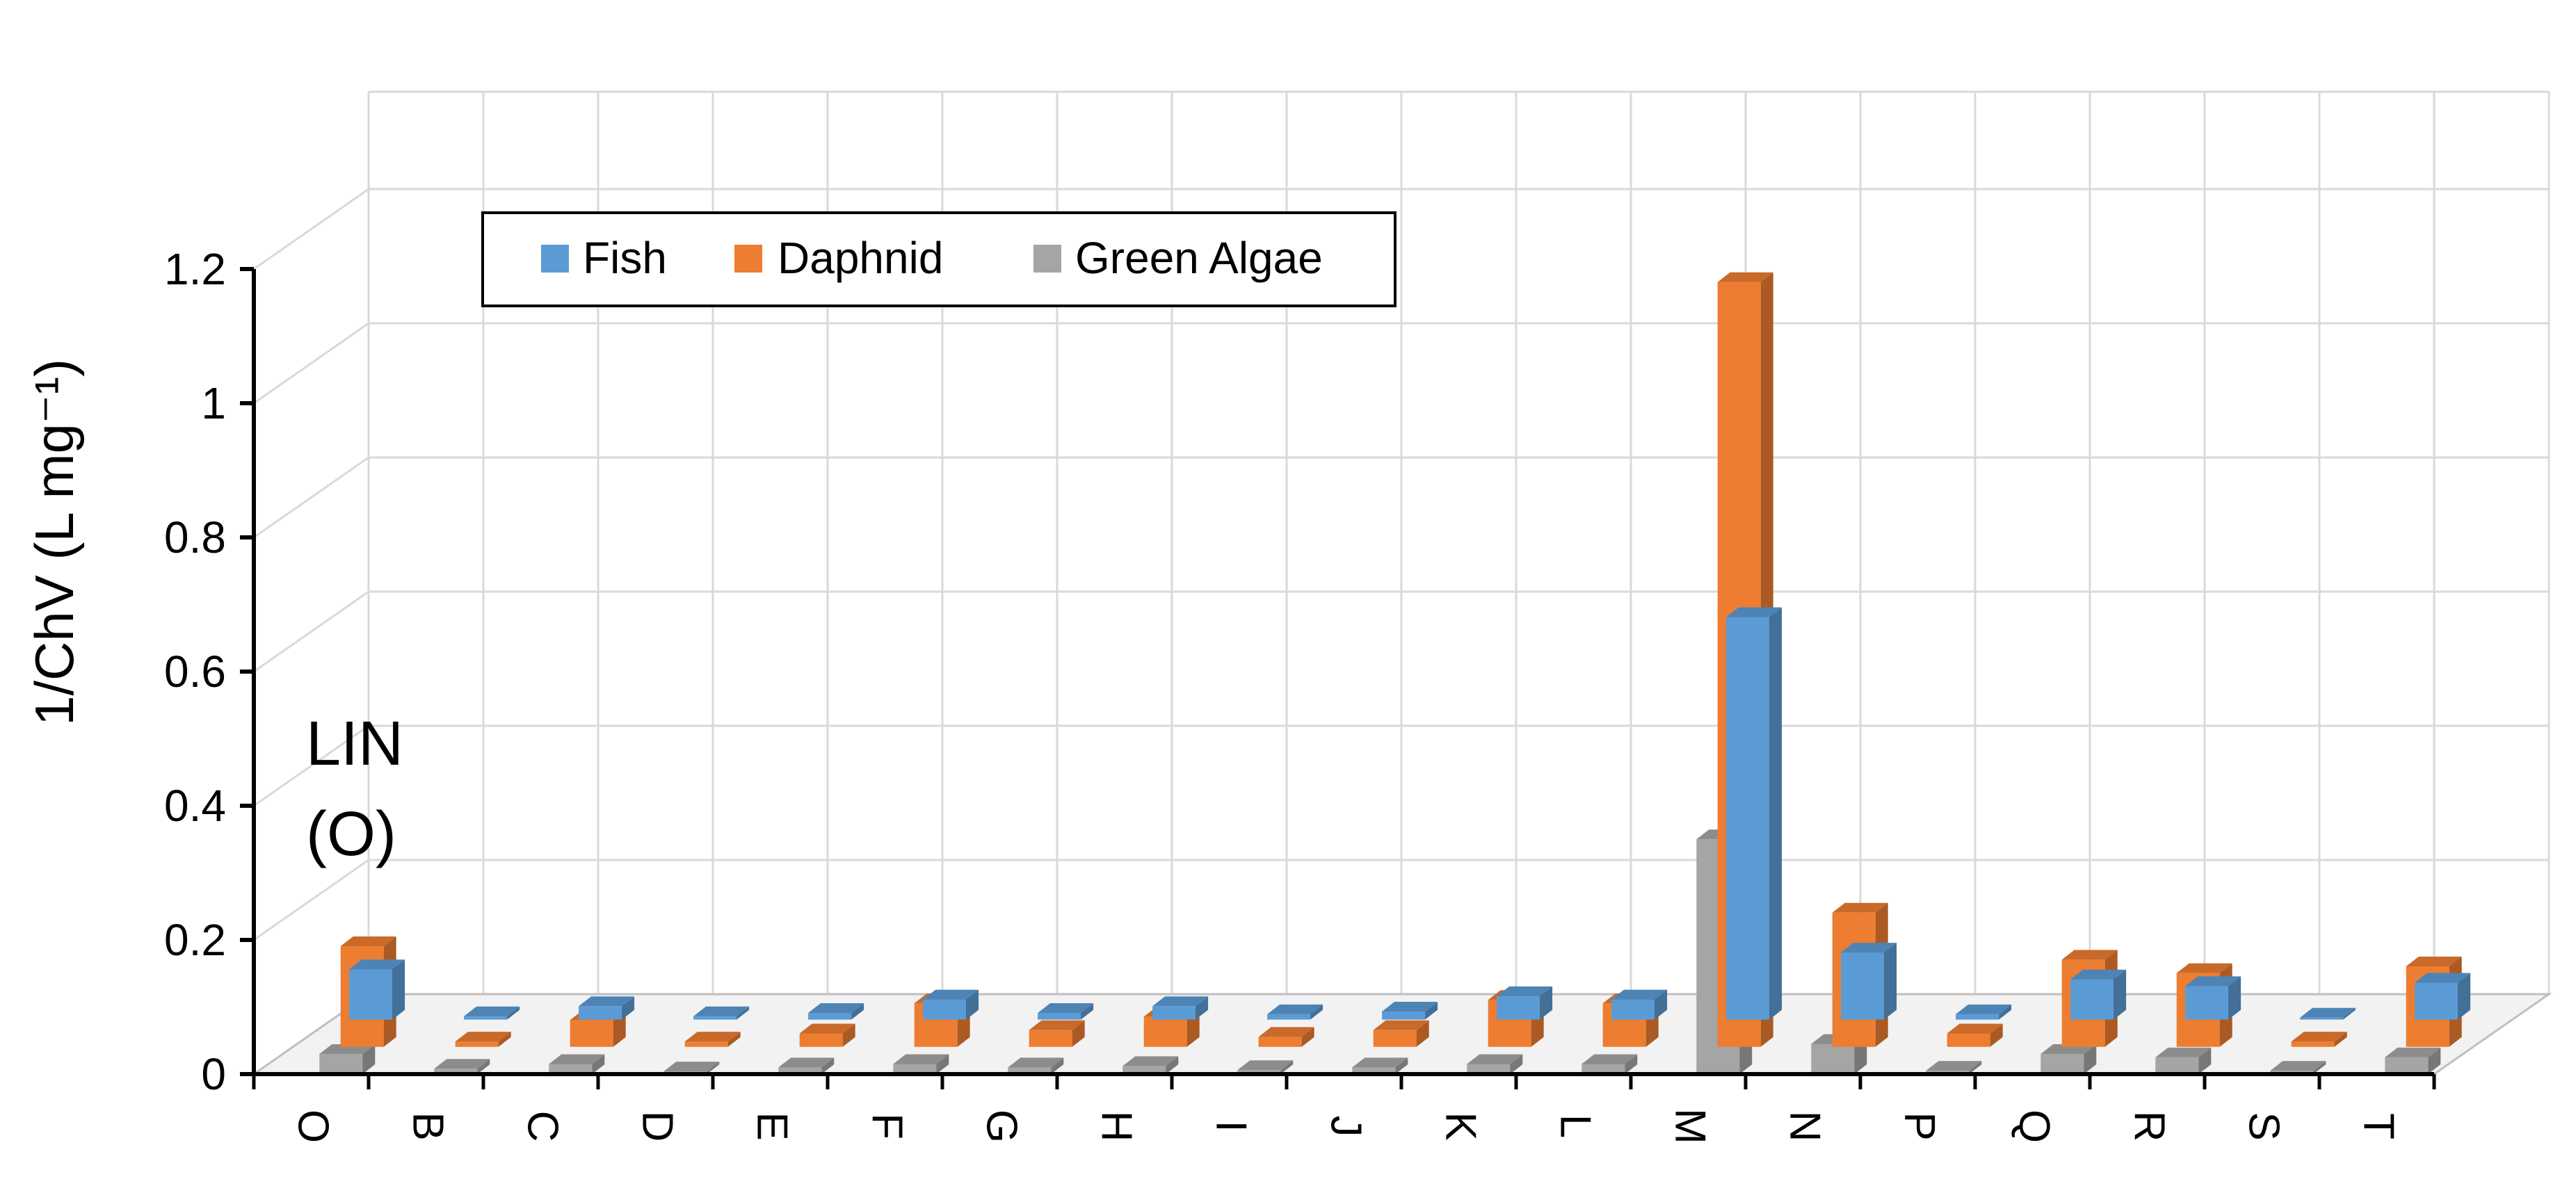  I want to click on bar-fish-D, so click(722, 1013).